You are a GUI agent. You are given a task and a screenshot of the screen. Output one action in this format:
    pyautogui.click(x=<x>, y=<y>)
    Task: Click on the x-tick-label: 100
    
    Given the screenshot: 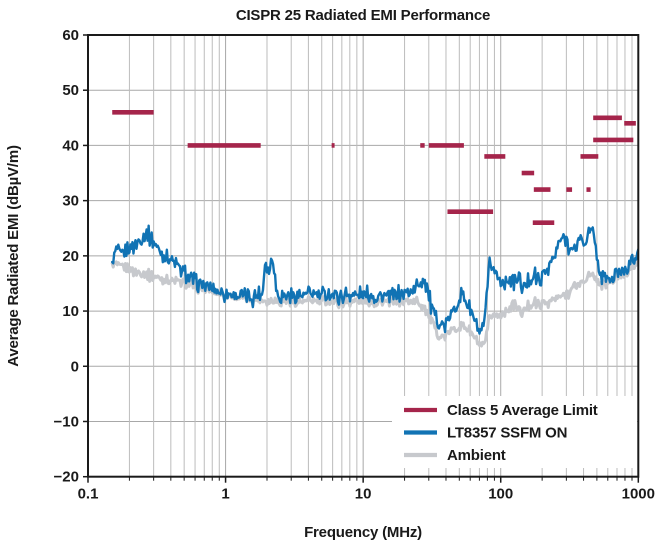 What is the action you would take?
    pyautogui.click(x=500, y=494)
    